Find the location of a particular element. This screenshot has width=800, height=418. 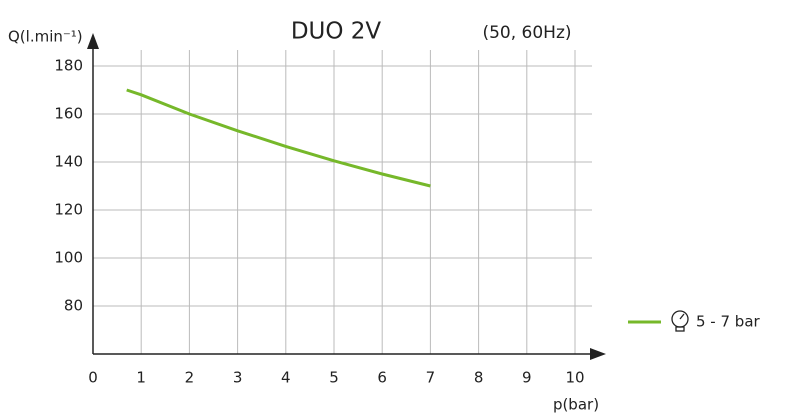

legend: 5 - 7 bar is located at coordinates (694, 321).